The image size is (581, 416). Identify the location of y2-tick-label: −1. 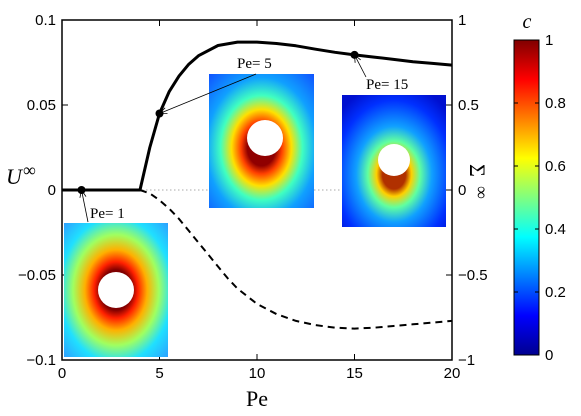
(466, 360).